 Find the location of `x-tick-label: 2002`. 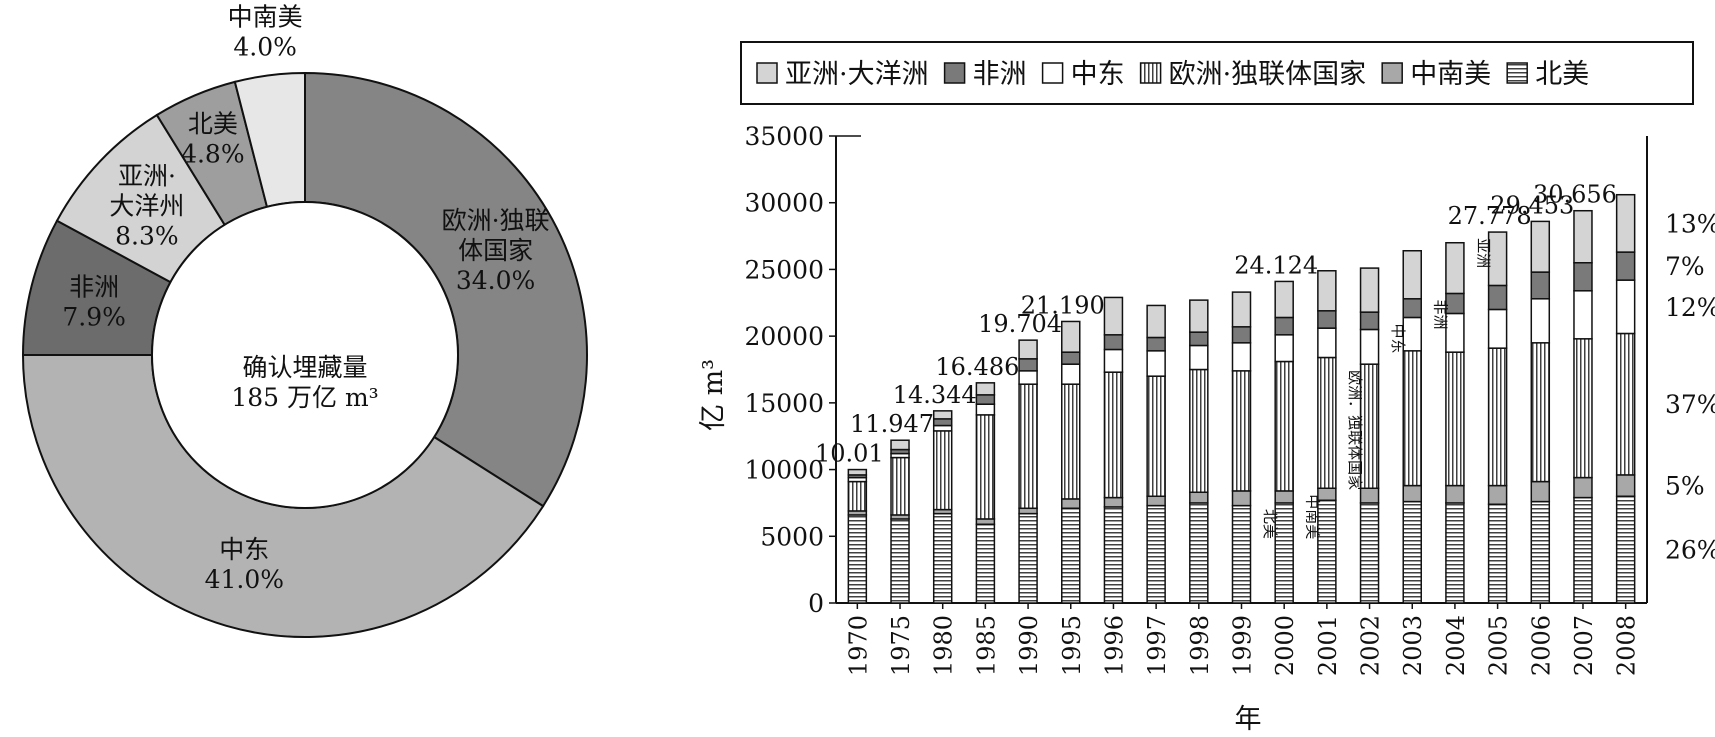

x-tick-label: 2002 is located at coordinates (1371, 645).